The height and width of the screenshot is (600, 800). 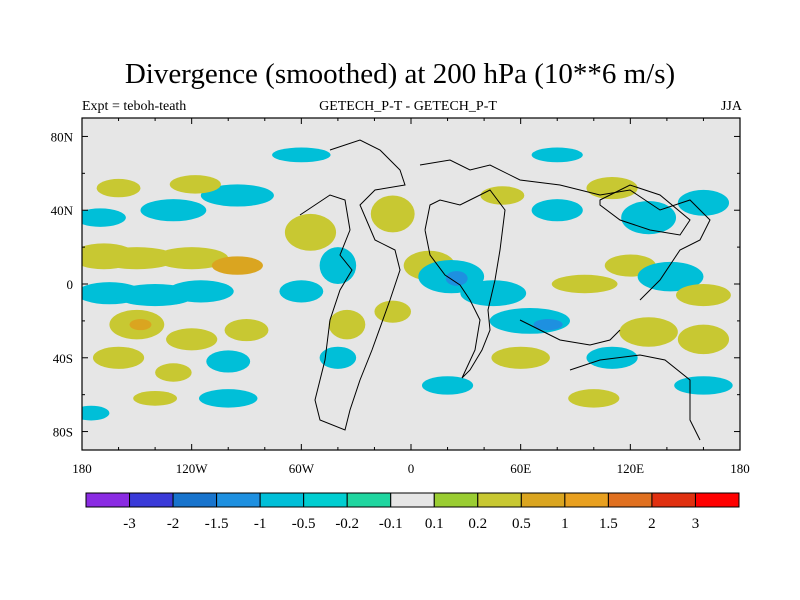 What do you see at coordinates (411, 468) in the screenshot?
I see `x-tick-label: 0` at bounding box center [411, 468].